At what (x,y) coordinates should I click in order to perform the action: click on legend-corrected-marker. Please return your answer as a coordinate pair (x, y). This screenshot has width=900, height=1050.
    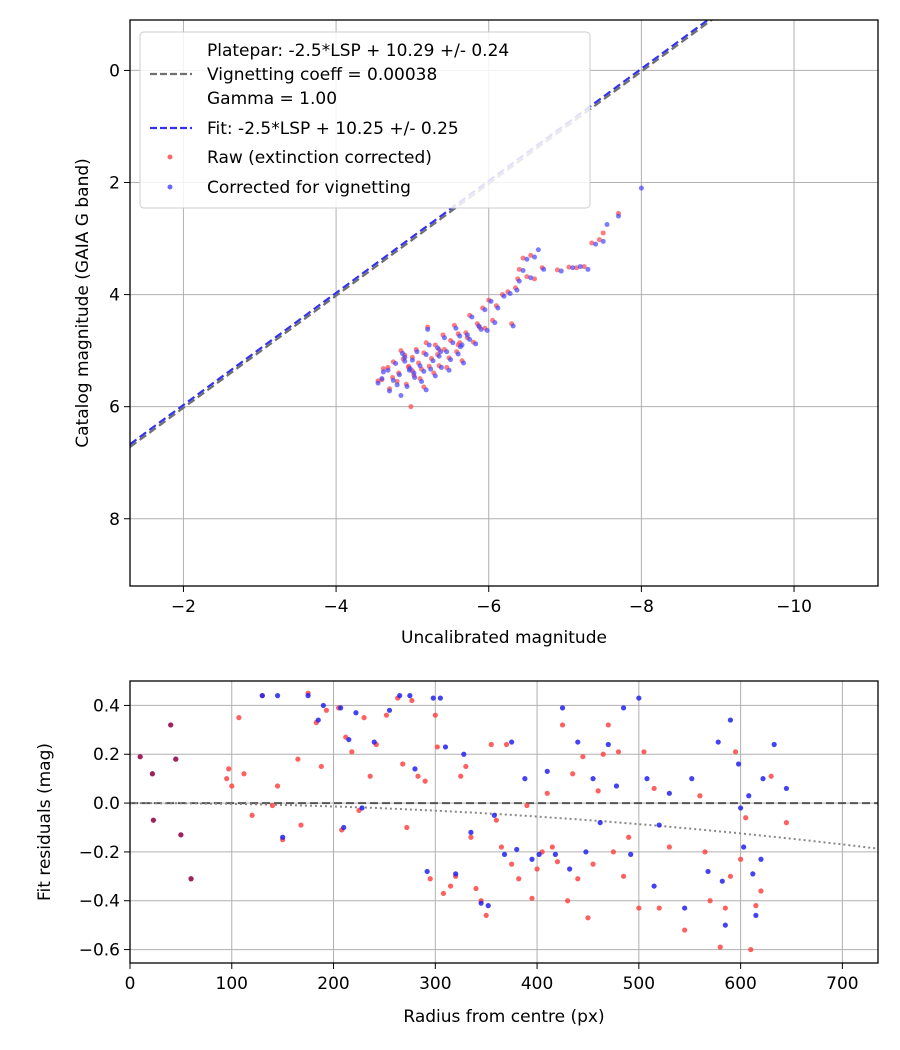
    Looking at the image, I should click on (170, 187).